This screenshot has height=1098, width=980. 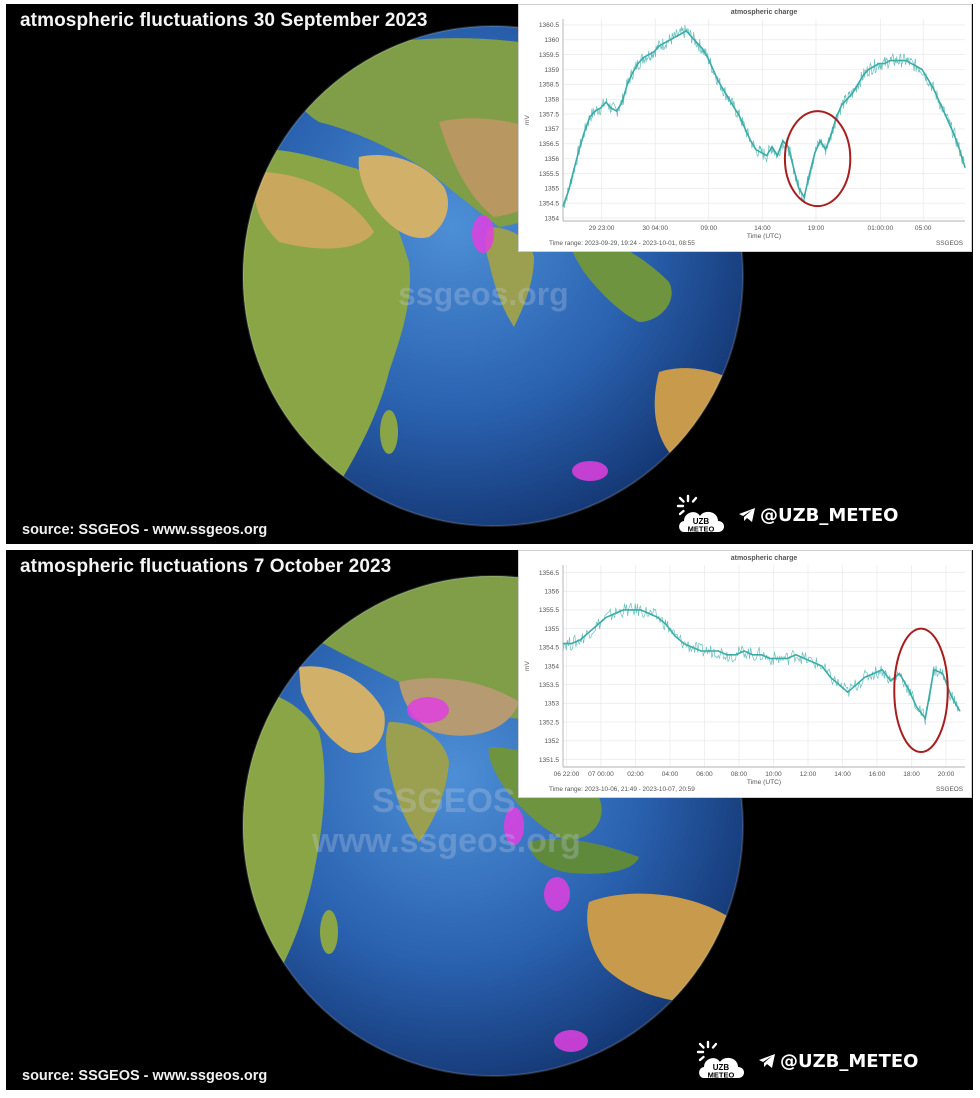 I want to click on watermark-text: ssgeos.org, so click(x=483, y=294).